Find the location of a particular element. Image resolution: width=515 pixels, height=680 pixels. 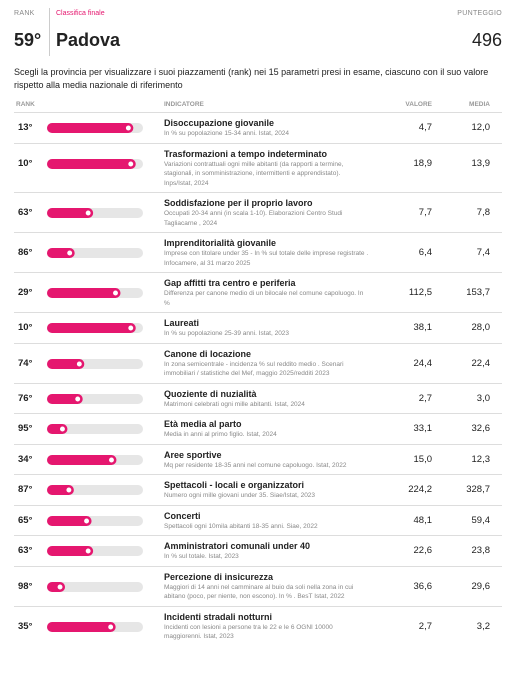

indicator-description: In % sul totale. Istat, 2023 is located at coordinates (201, 556).